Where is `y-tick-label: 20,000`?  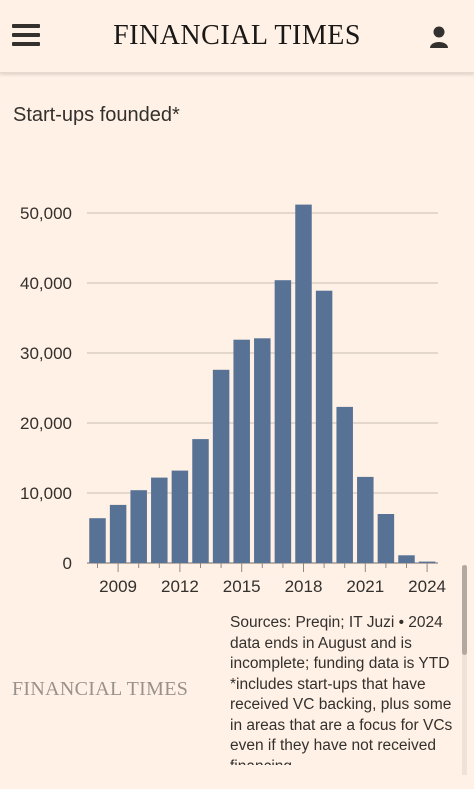 y-tick-label: 20,000 is located at coordinates (46, 423).